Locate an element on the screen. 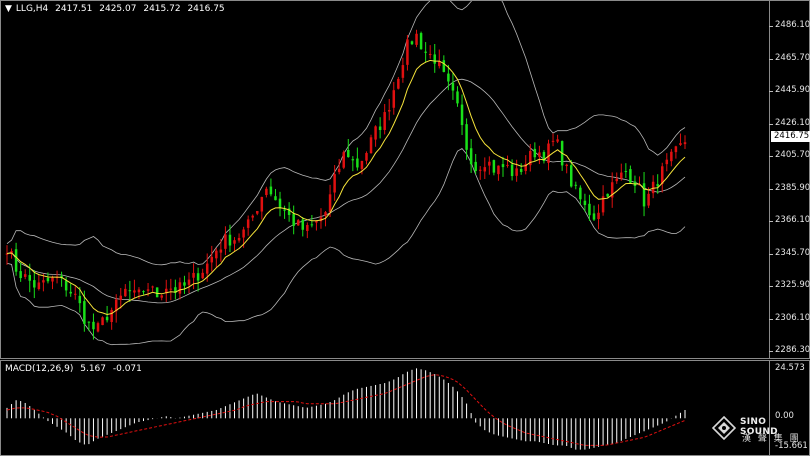 The height and width of the screenshot is (456, 810). macd-axis-divider is located at coordinates (769, 408).